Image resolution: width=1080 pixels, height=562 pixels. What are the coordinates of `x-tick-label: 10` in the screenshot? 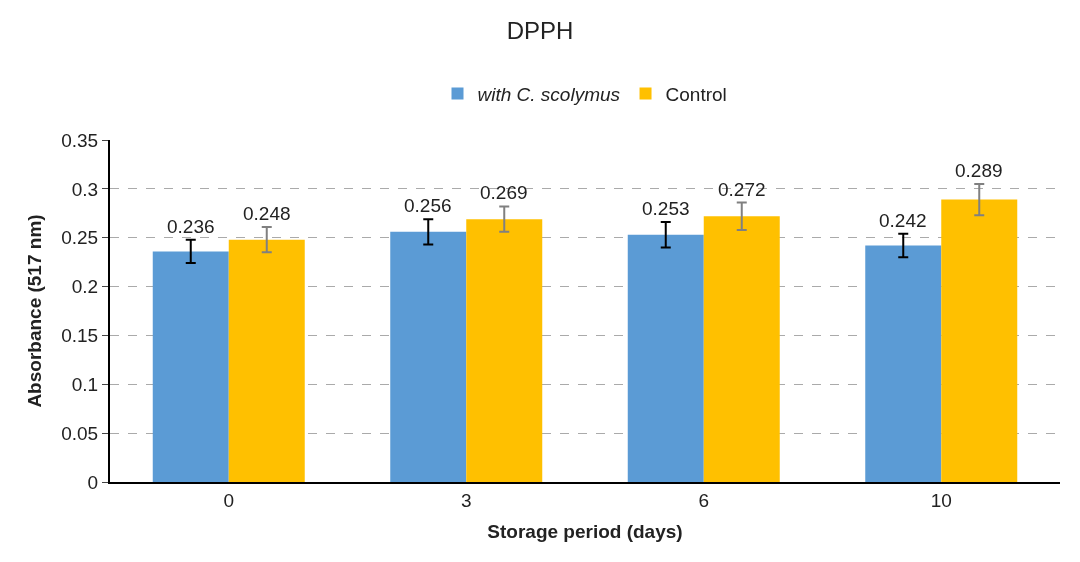 It's located at (941, 500).